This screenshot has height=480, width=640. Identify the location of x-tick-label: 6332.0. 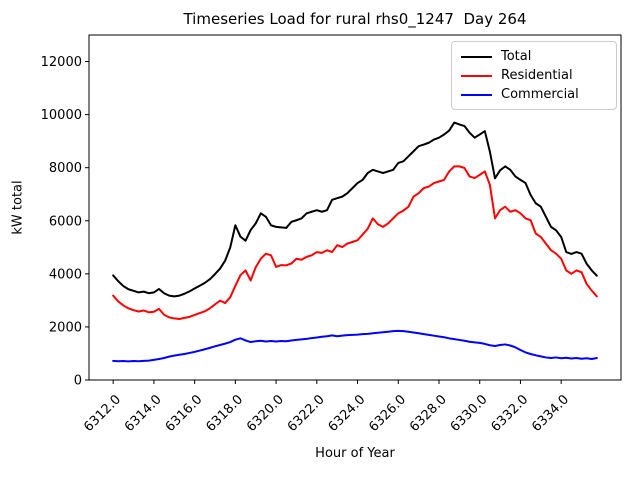
(510, 413).